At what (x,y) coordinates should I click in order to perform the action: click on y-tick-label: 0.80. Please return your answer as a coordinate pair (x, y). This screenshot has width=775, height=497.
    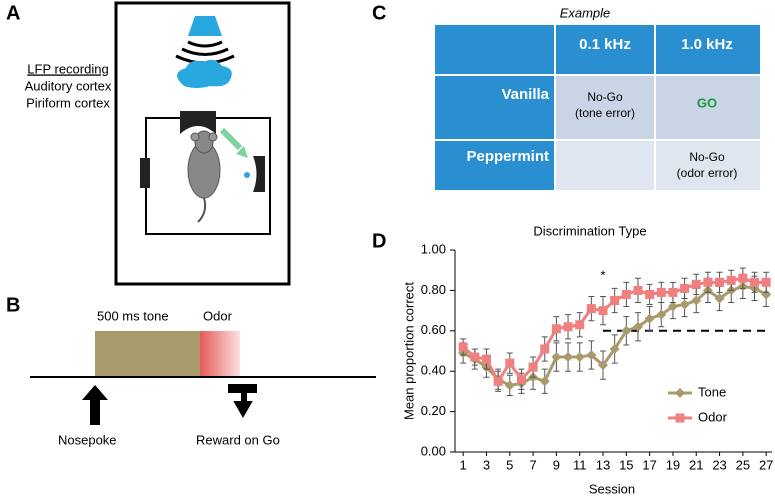
    Looking at the image, I should click on (433, 289).